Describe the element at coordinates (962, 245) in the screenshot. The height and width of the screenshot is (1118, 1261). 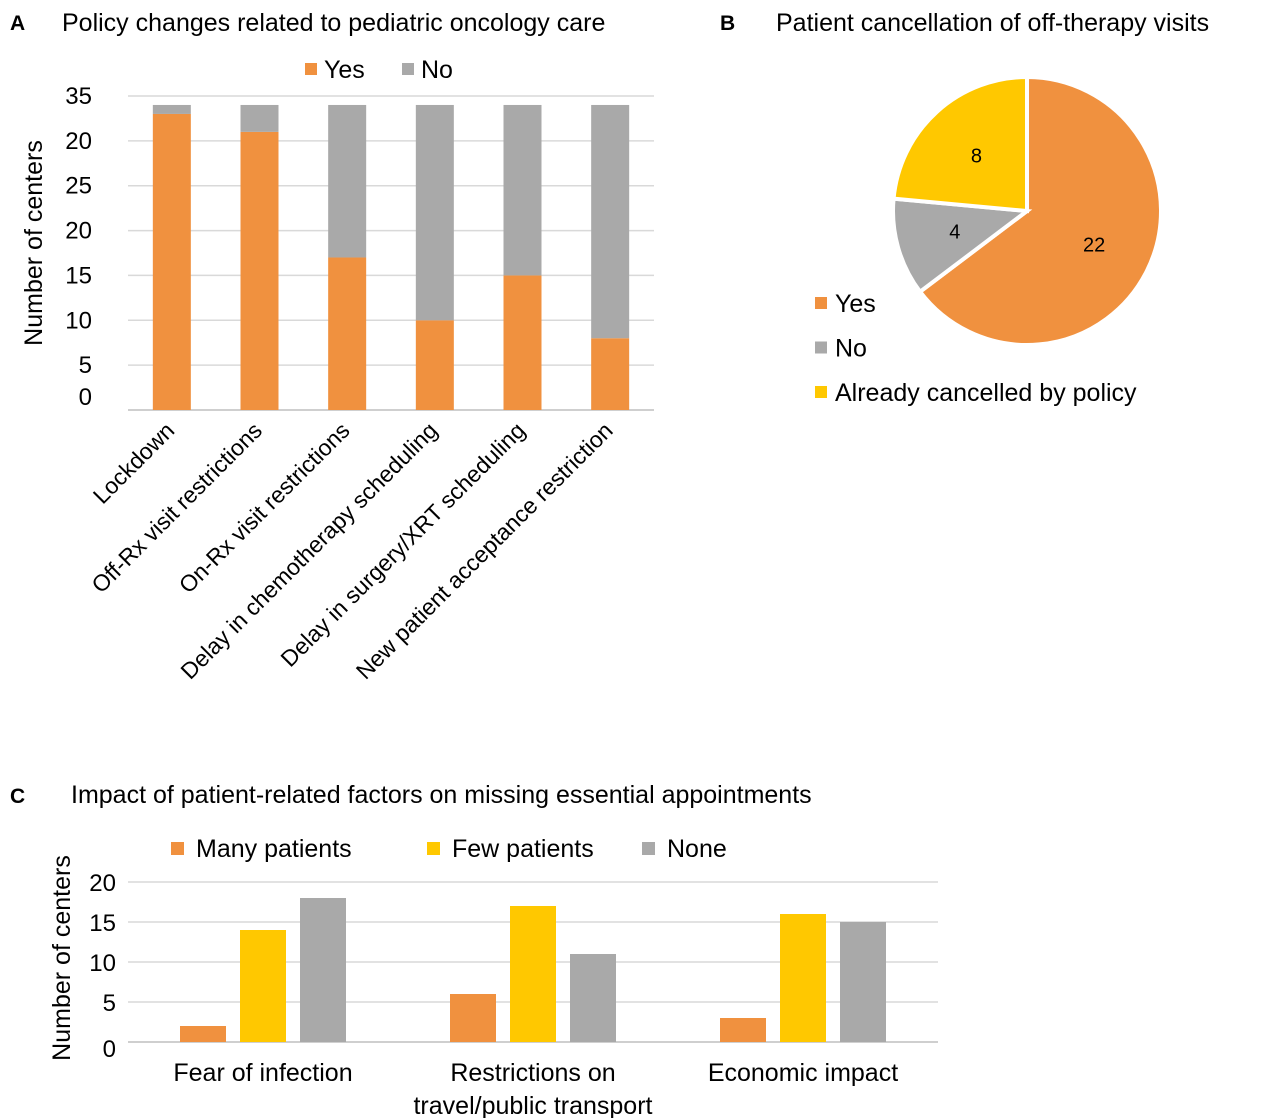
I see `pie-slice-no` at that location.